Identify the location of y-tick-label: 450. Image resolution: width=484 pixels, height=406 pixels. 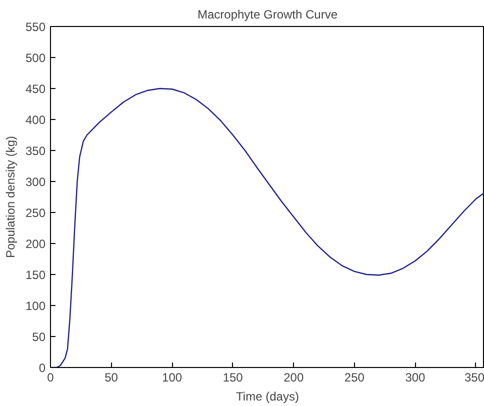
(35, 89).